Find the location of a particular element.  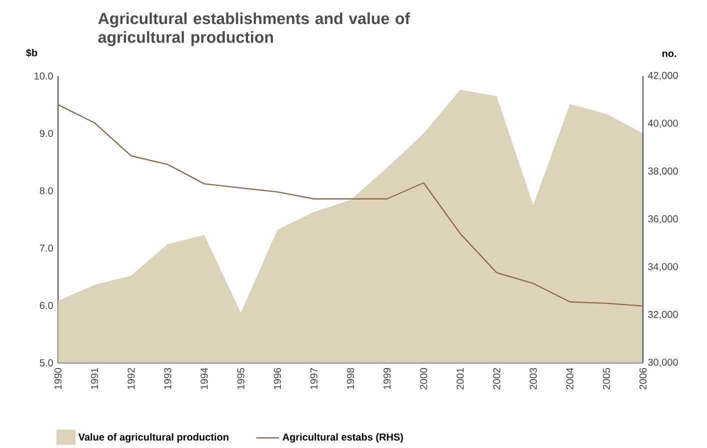

x-tick-label: 2001 is located at coordinates (460, 379).